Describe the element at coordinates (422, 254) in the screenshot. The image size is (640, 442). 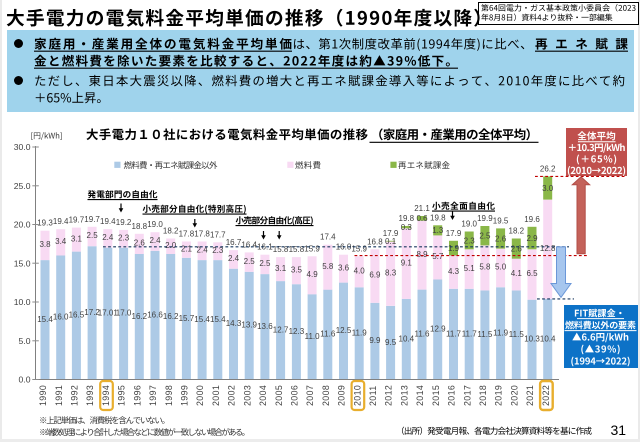
I see `svg-text: 8.9` at that location.